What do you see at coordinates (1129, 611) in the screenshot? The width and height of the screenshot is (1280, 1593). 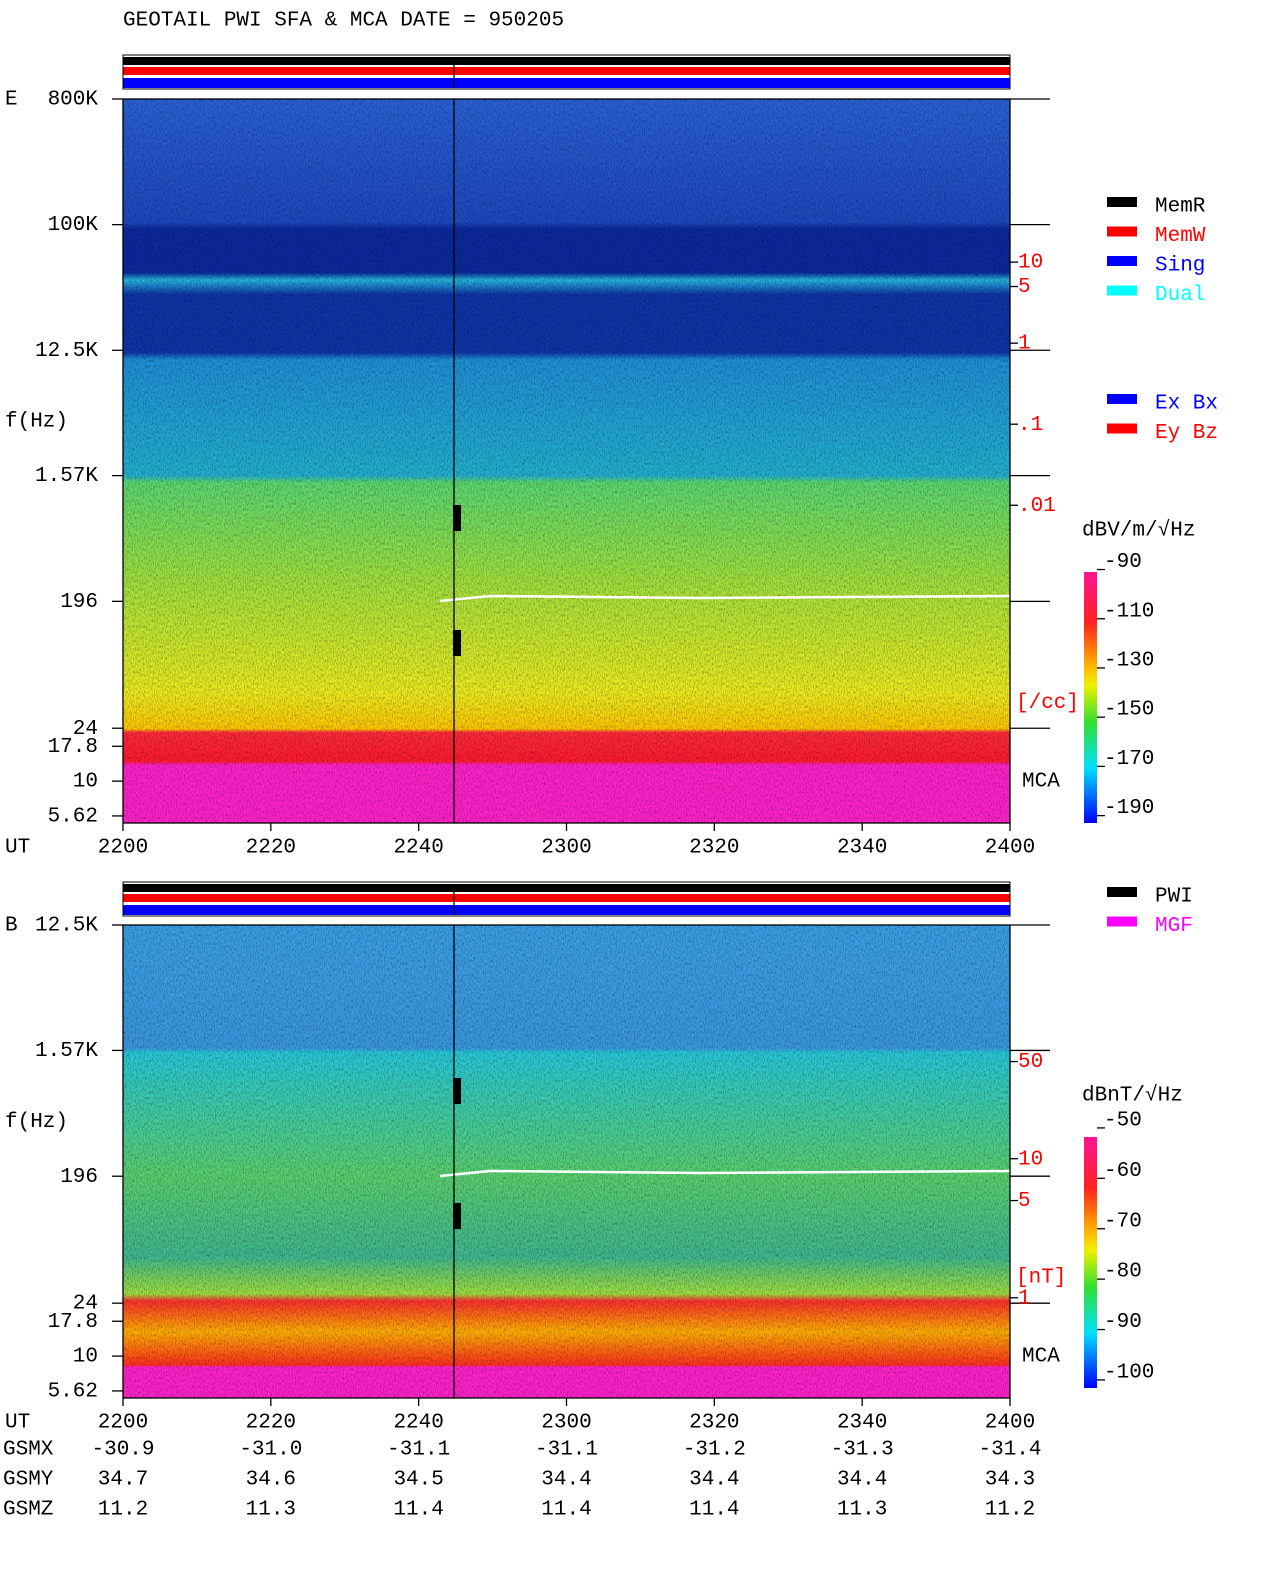 I see `colorbar-tick-label: -110` at bounding box center [1129, 611].